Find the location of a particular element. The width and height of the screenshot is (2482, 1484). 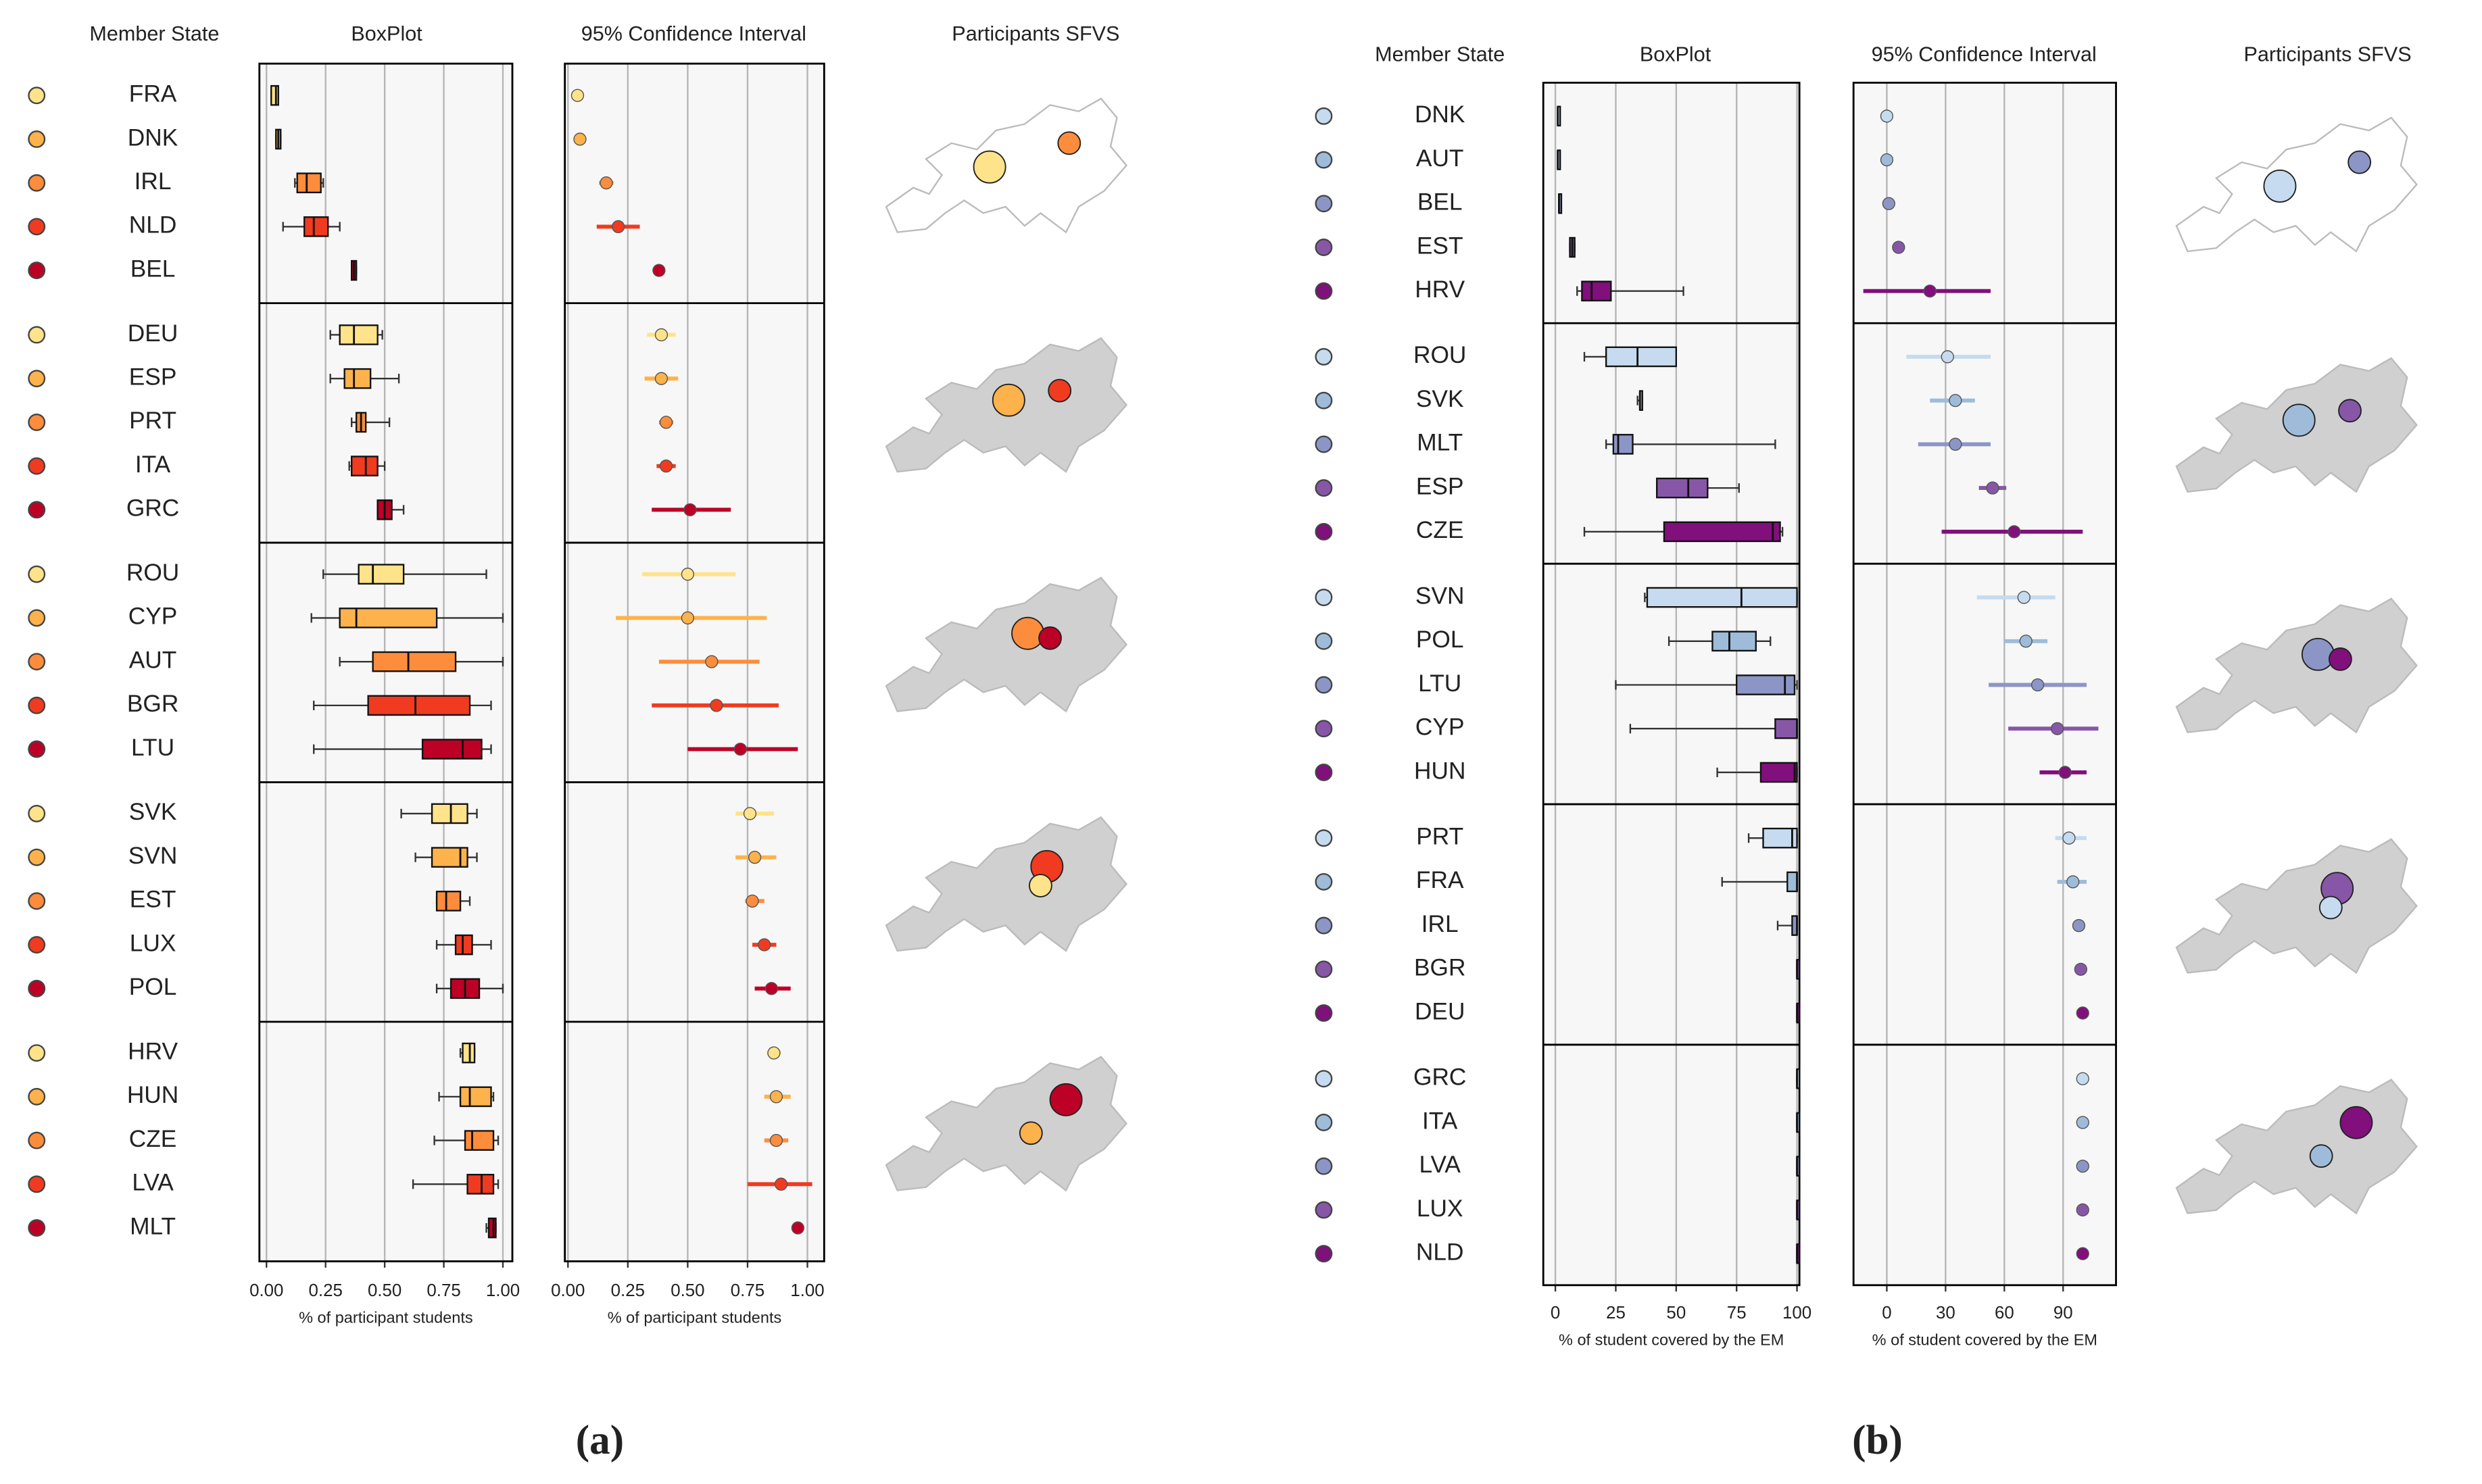

category-label: ROU is located at coordinates (152, 573).